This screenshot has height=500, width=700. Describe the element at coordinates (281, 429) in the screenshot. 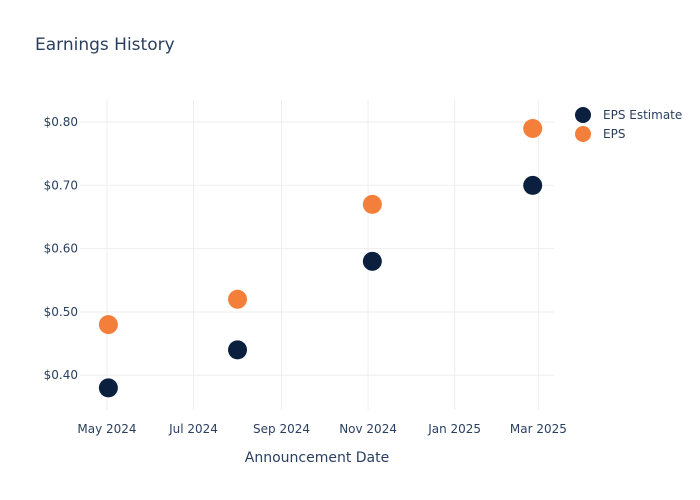

I see `x-tick-label: Sep 2024` at that location.